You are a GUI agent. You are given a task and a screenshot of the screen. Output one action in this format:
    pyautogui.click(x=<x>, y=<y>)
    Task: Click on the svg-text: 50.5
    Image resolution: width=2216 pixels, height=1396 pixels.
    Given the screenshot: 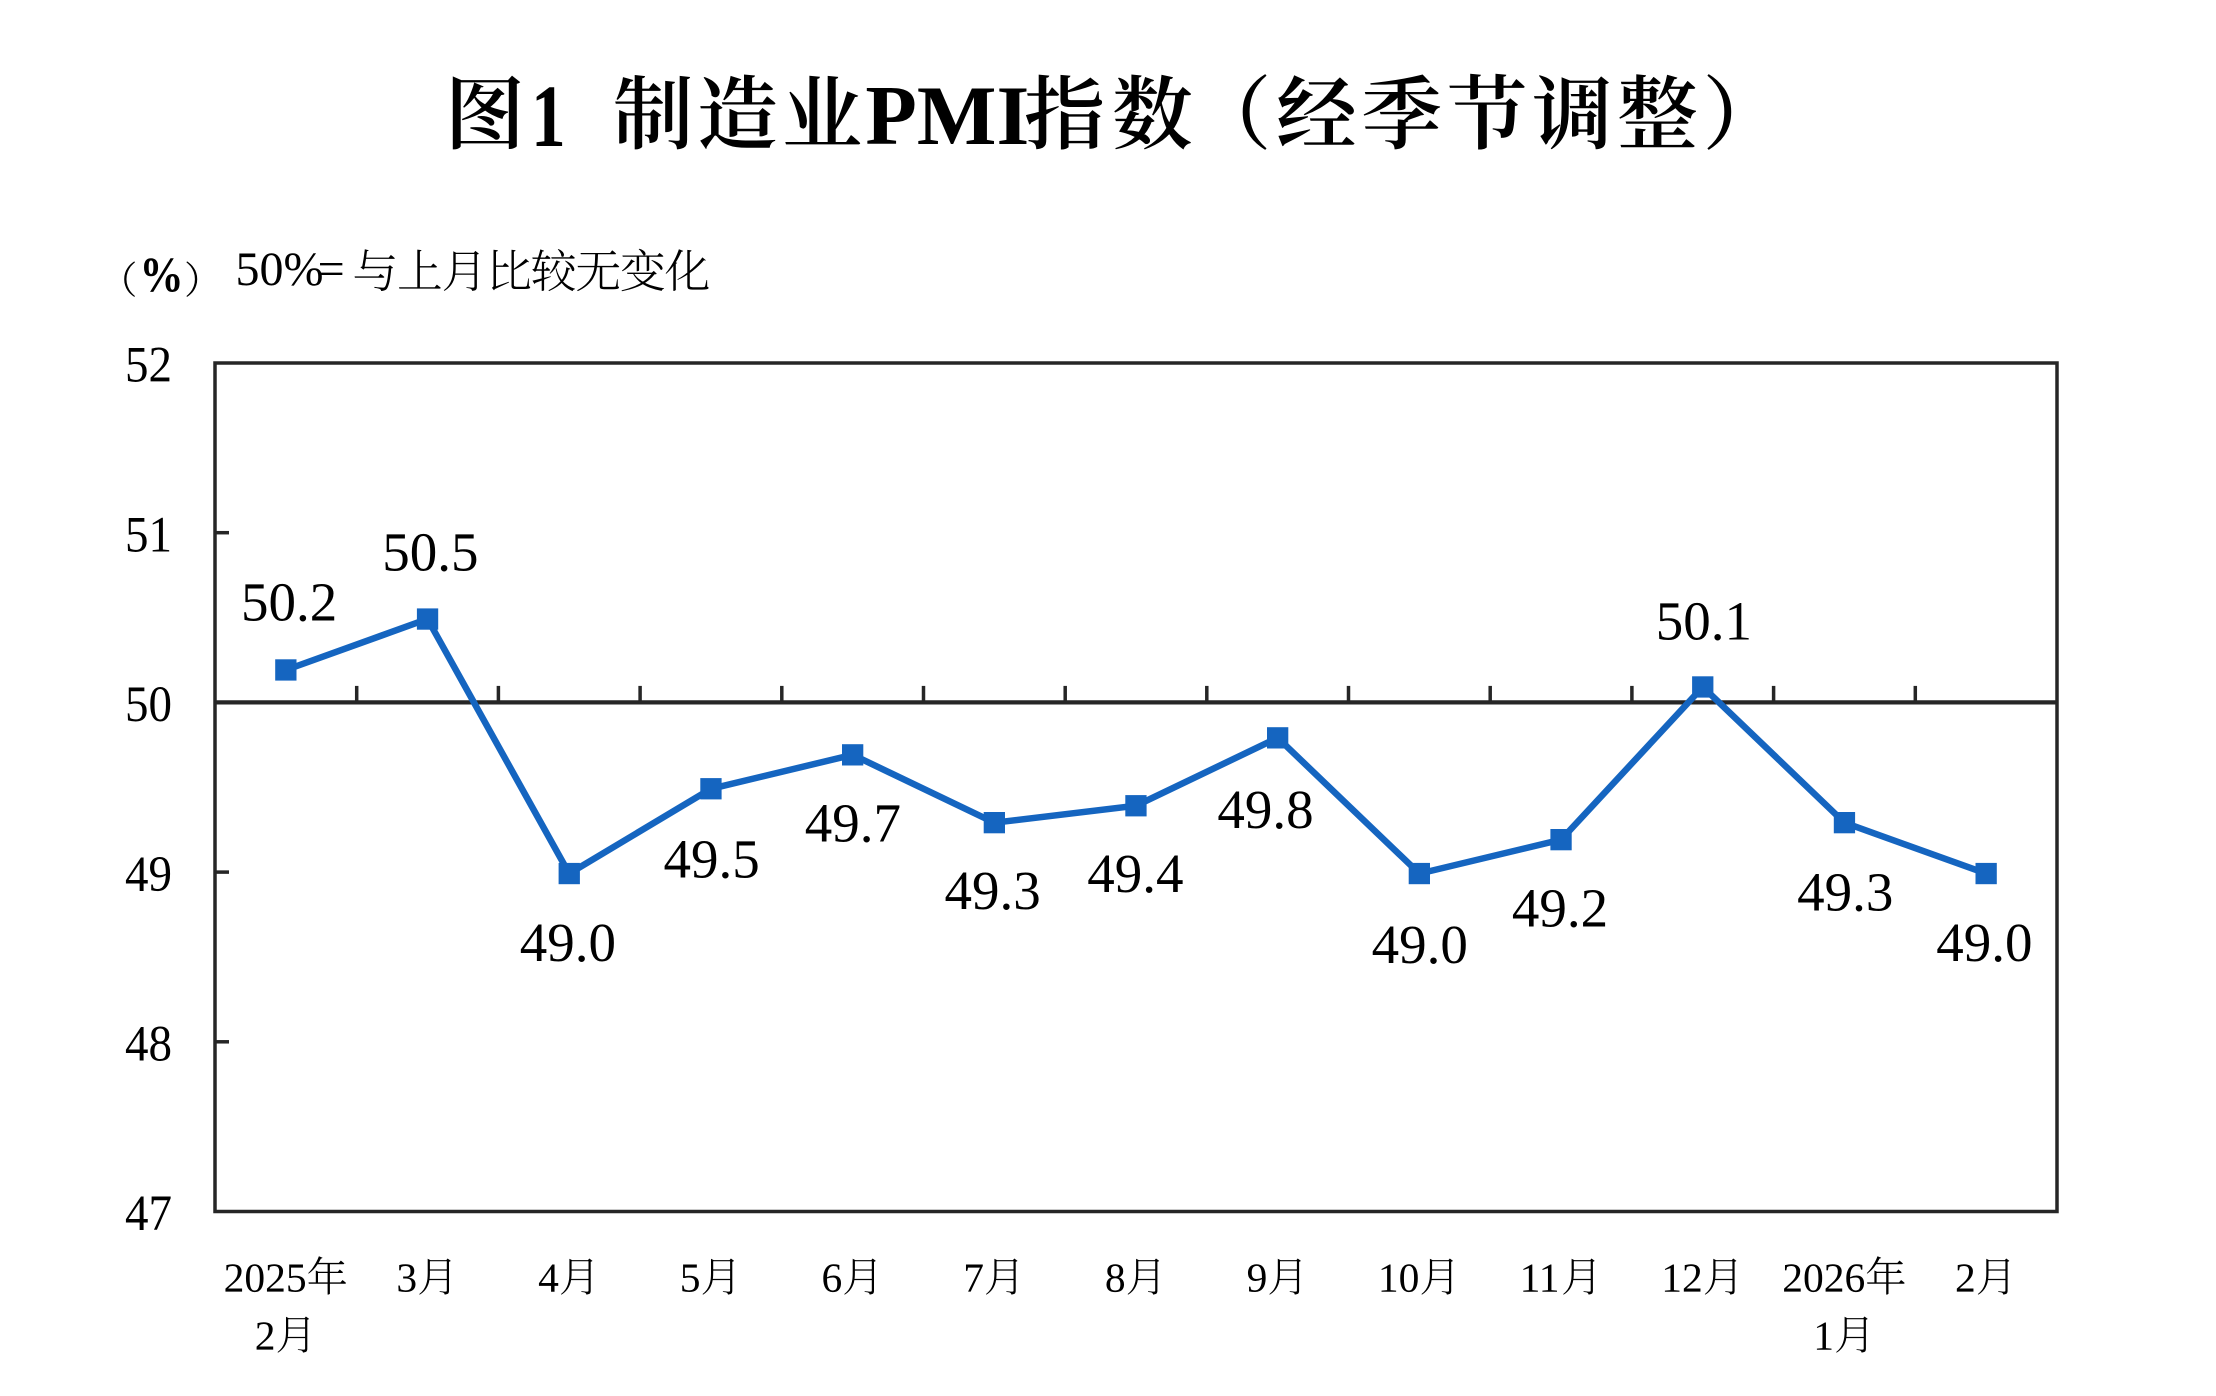 What is the action you would take?
    pyautogui.click(x=430, y=552)
    